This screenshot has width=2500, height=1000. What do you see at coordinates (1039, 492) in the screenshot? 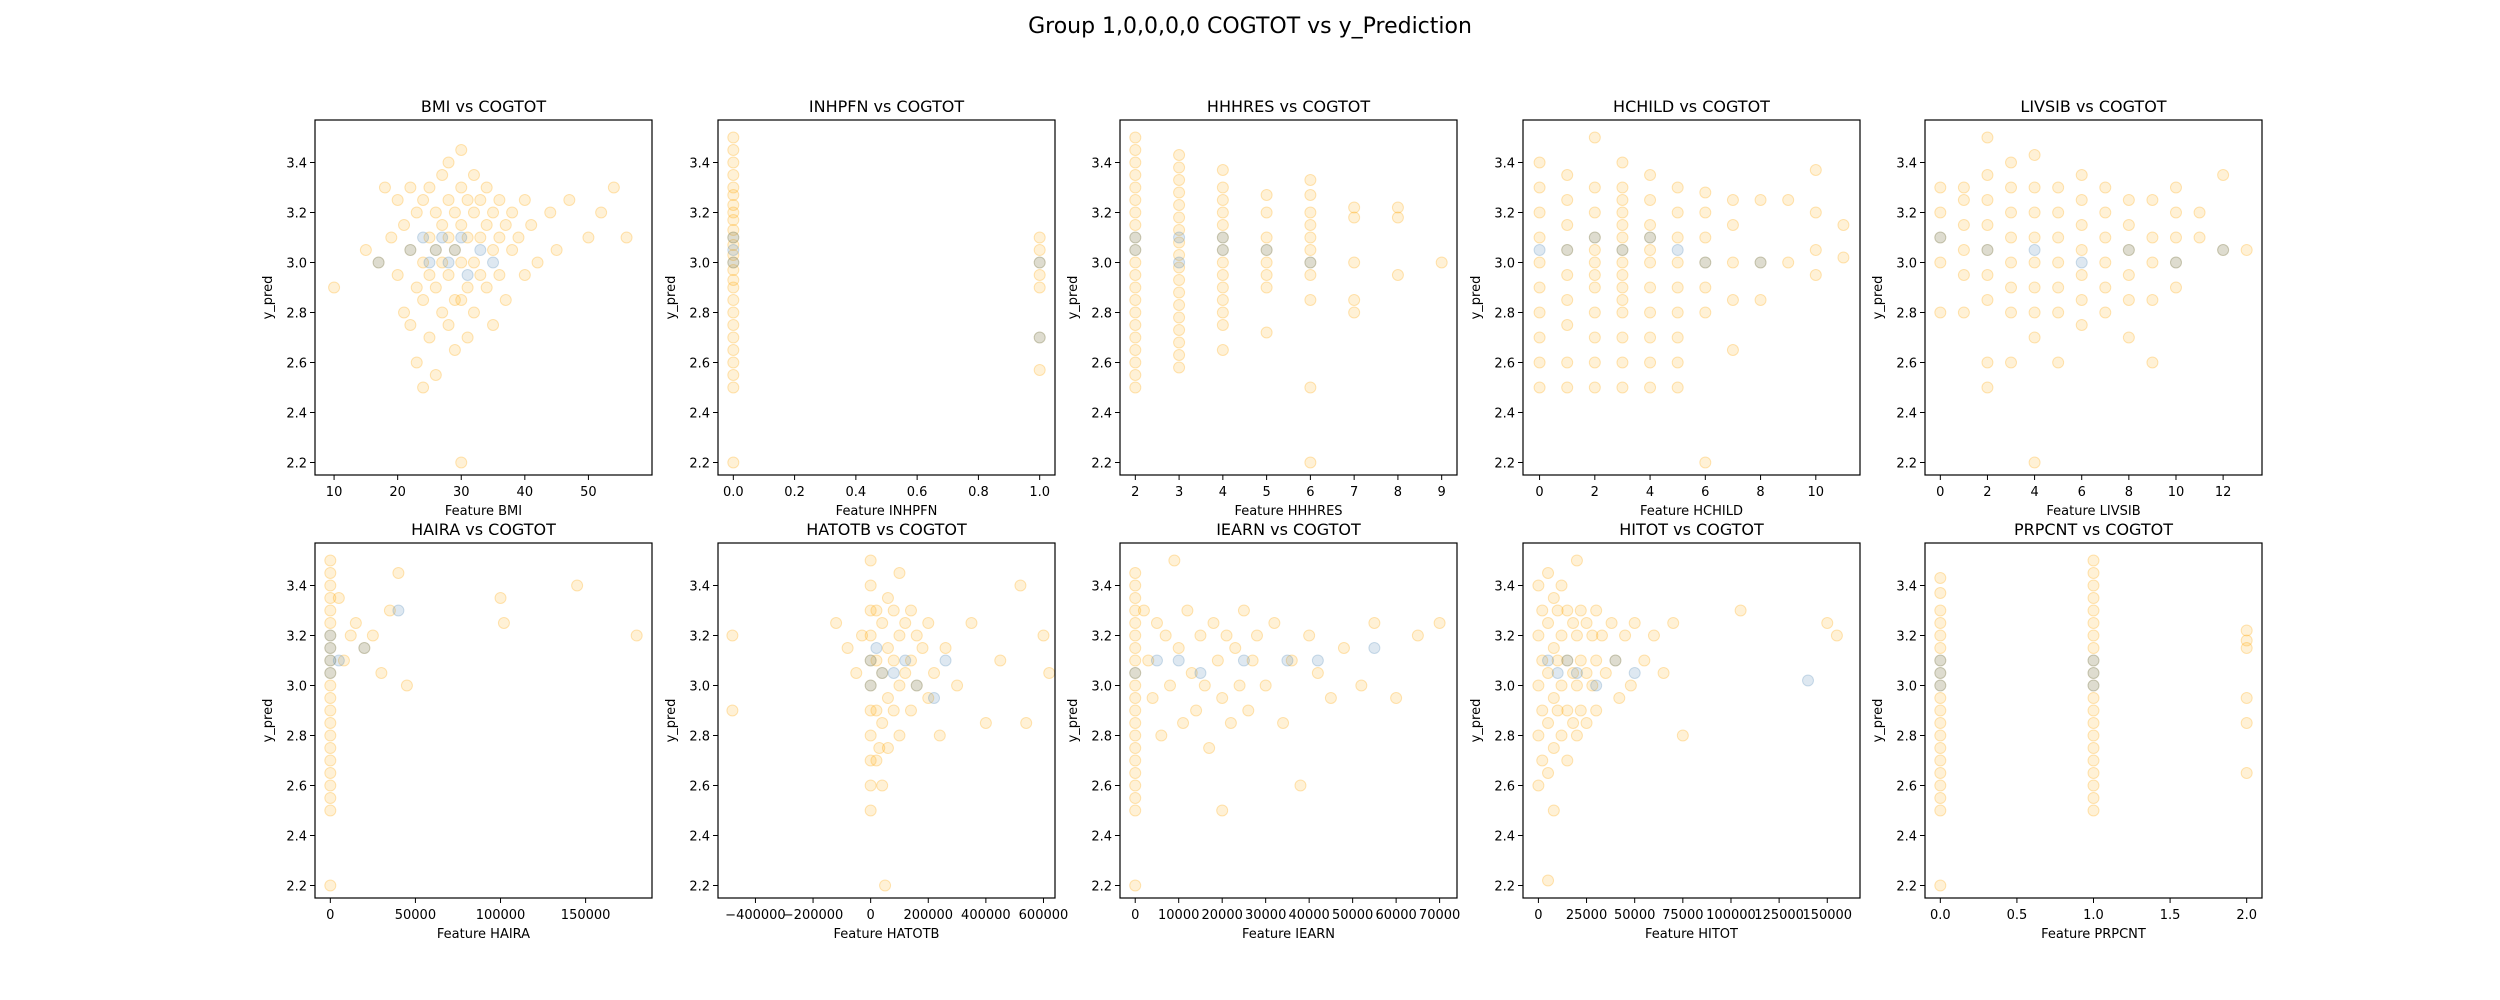
I see `x-tick-label: 1.0` at bounding box center [1039, 492].